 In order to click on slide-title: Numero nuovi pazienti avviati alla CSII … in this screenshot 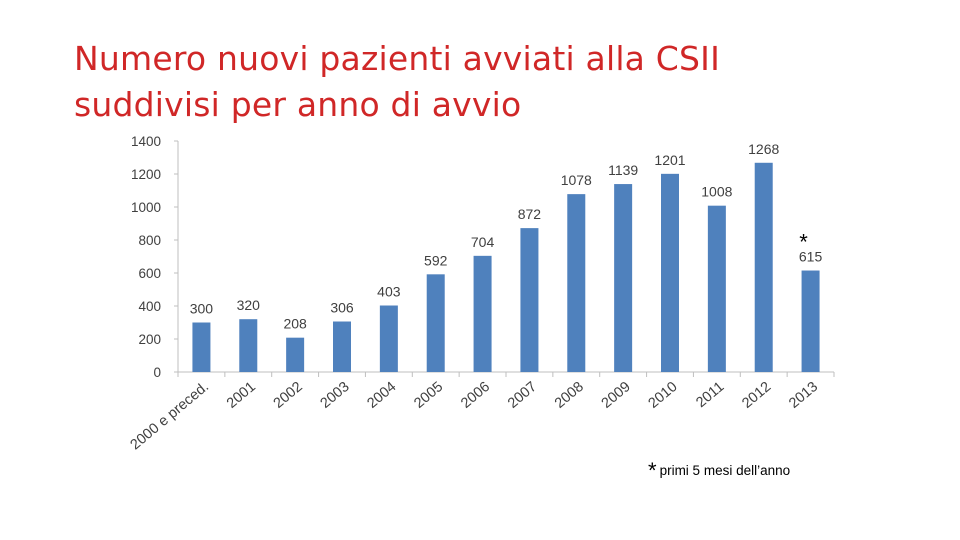, I will do `click(397, 82)`.